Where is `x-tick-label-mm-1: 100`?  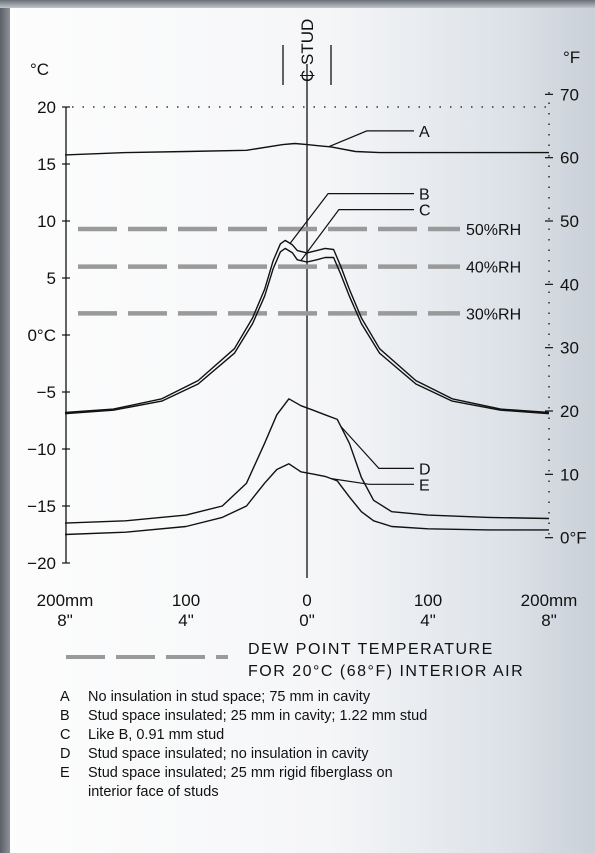
x-tick-label-mm-1: 100 is located at coordinates (186, 600).